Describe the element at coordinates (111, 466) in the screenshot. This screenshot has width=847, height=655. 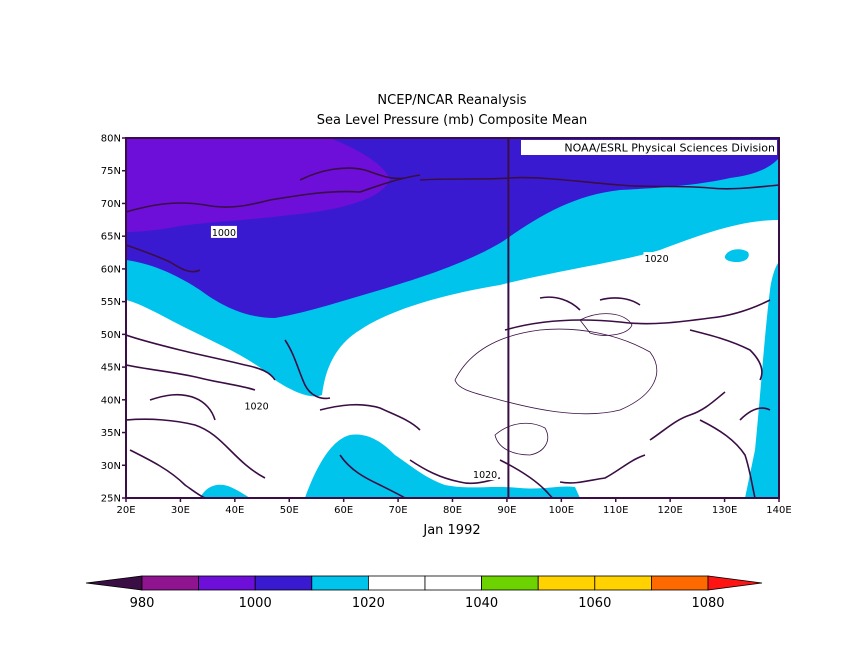
I see `y-tick-label: 30N` at that location.